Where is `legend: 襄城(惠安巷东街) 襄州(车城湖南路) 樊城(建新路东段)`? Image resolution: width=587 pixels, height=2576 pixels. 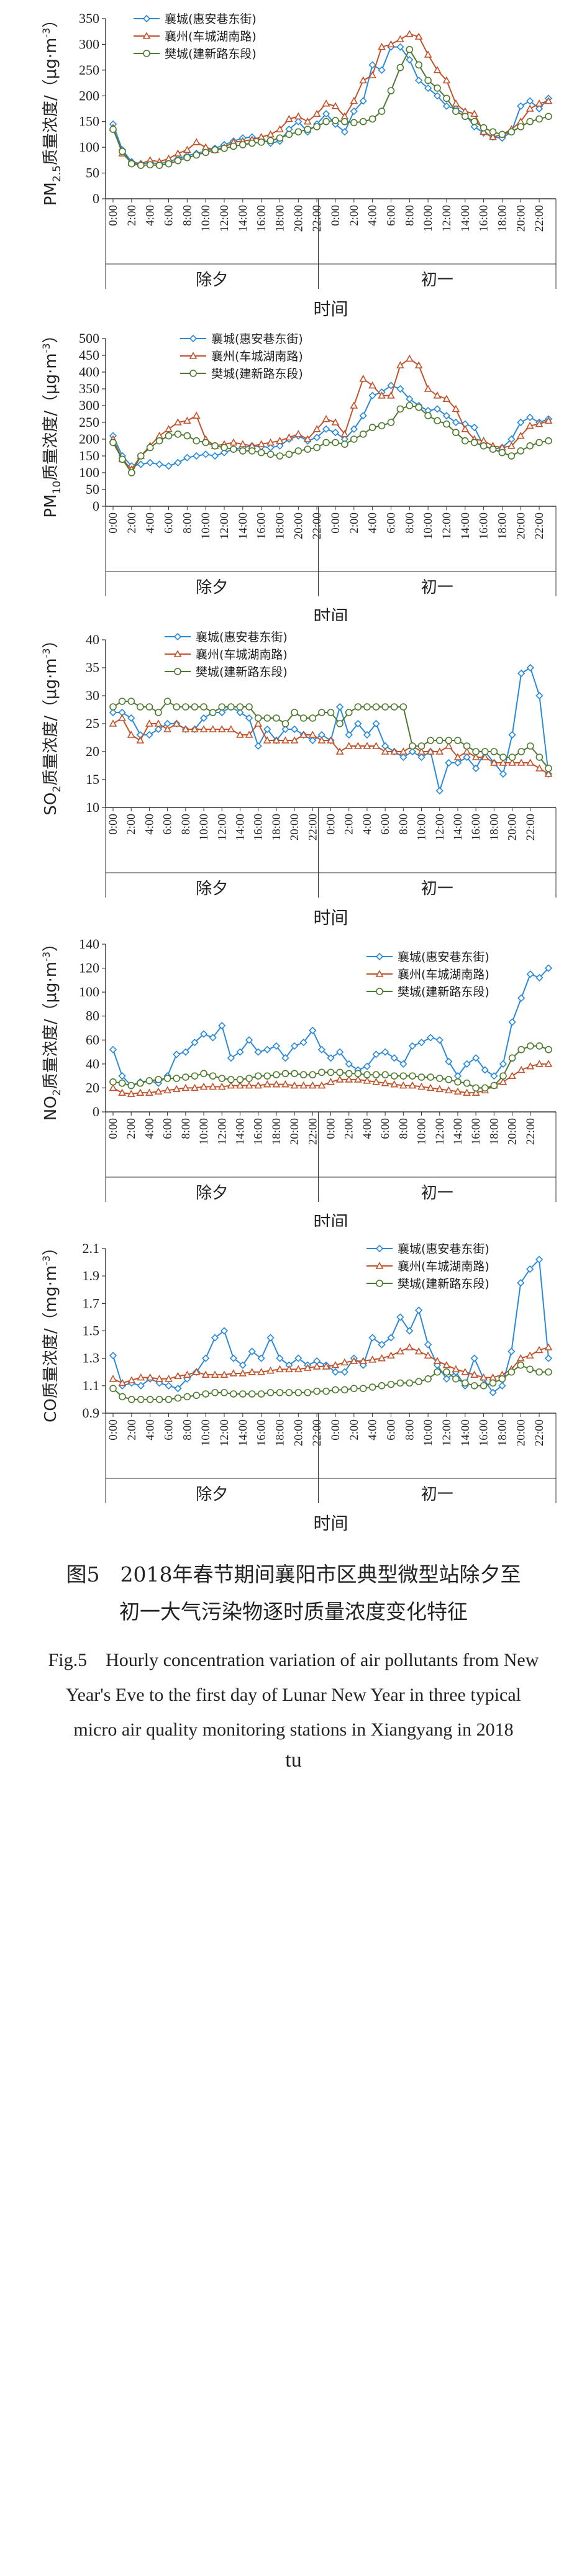
legend: 襄城(惠安巷东街) 襄州(车城湖南路) 樊城(建新路东段) is located at coordinates (226, 654).